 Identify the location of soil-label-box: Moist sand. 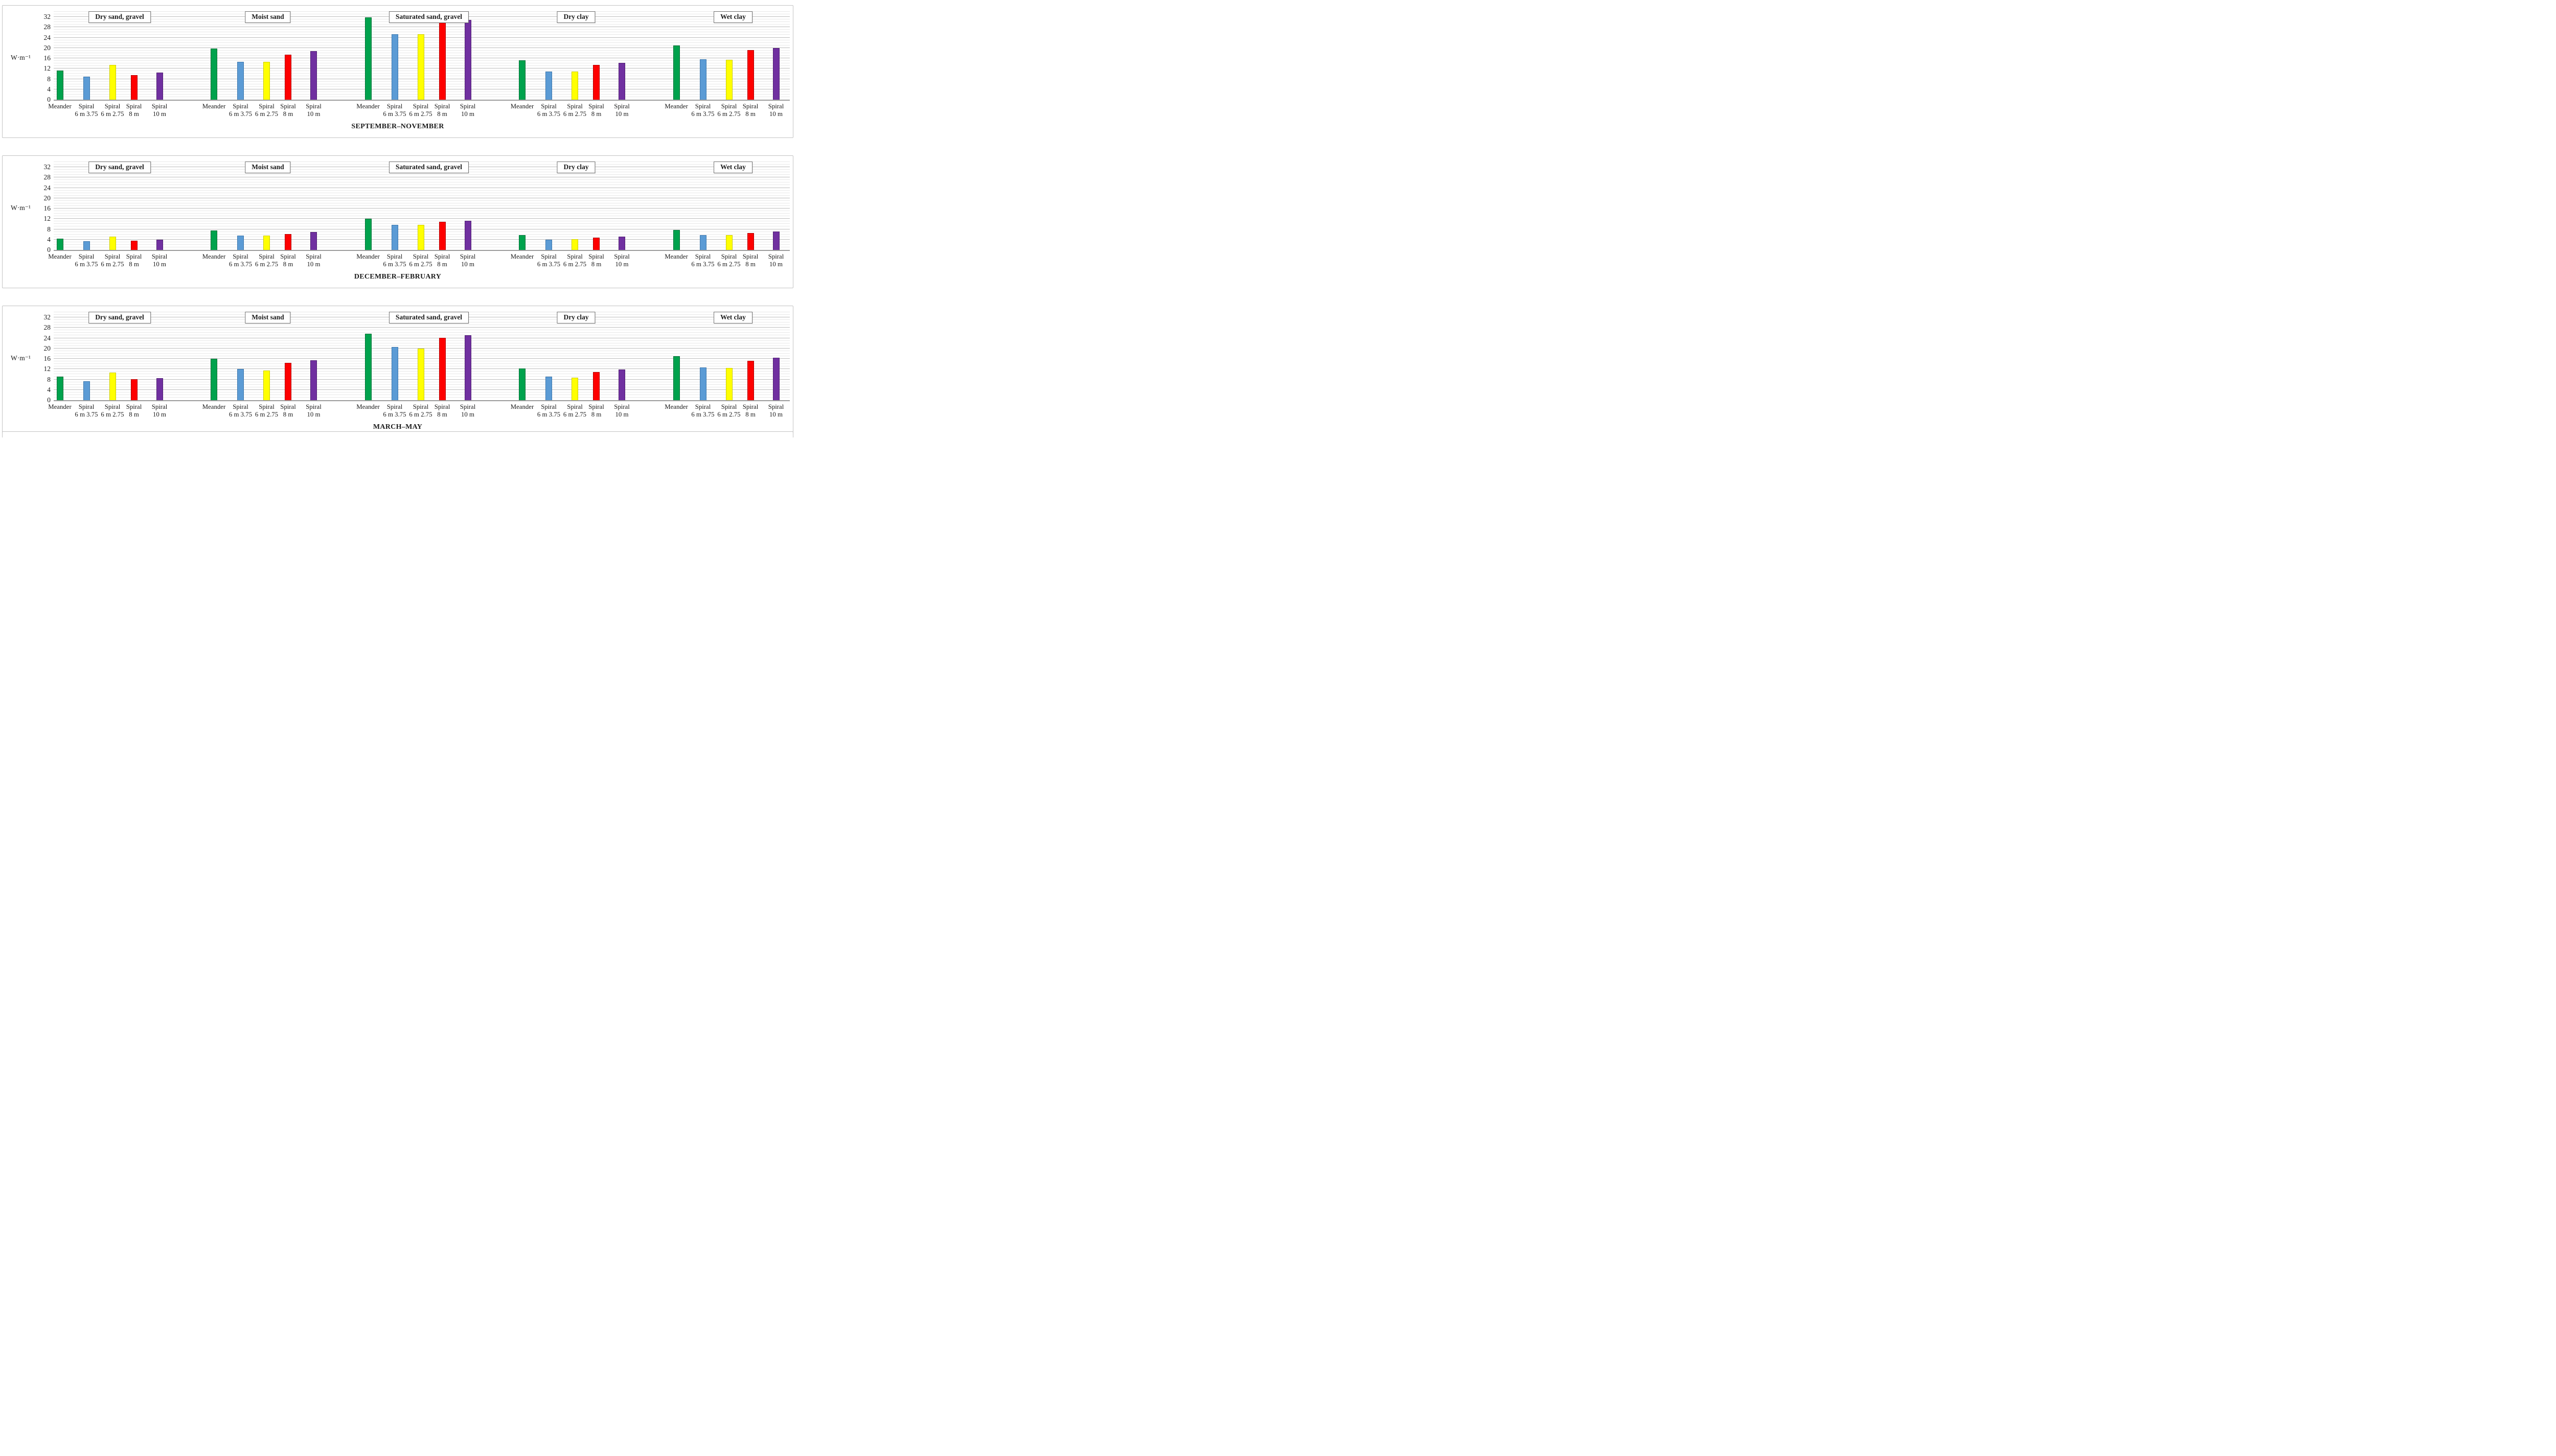
(268, 17).